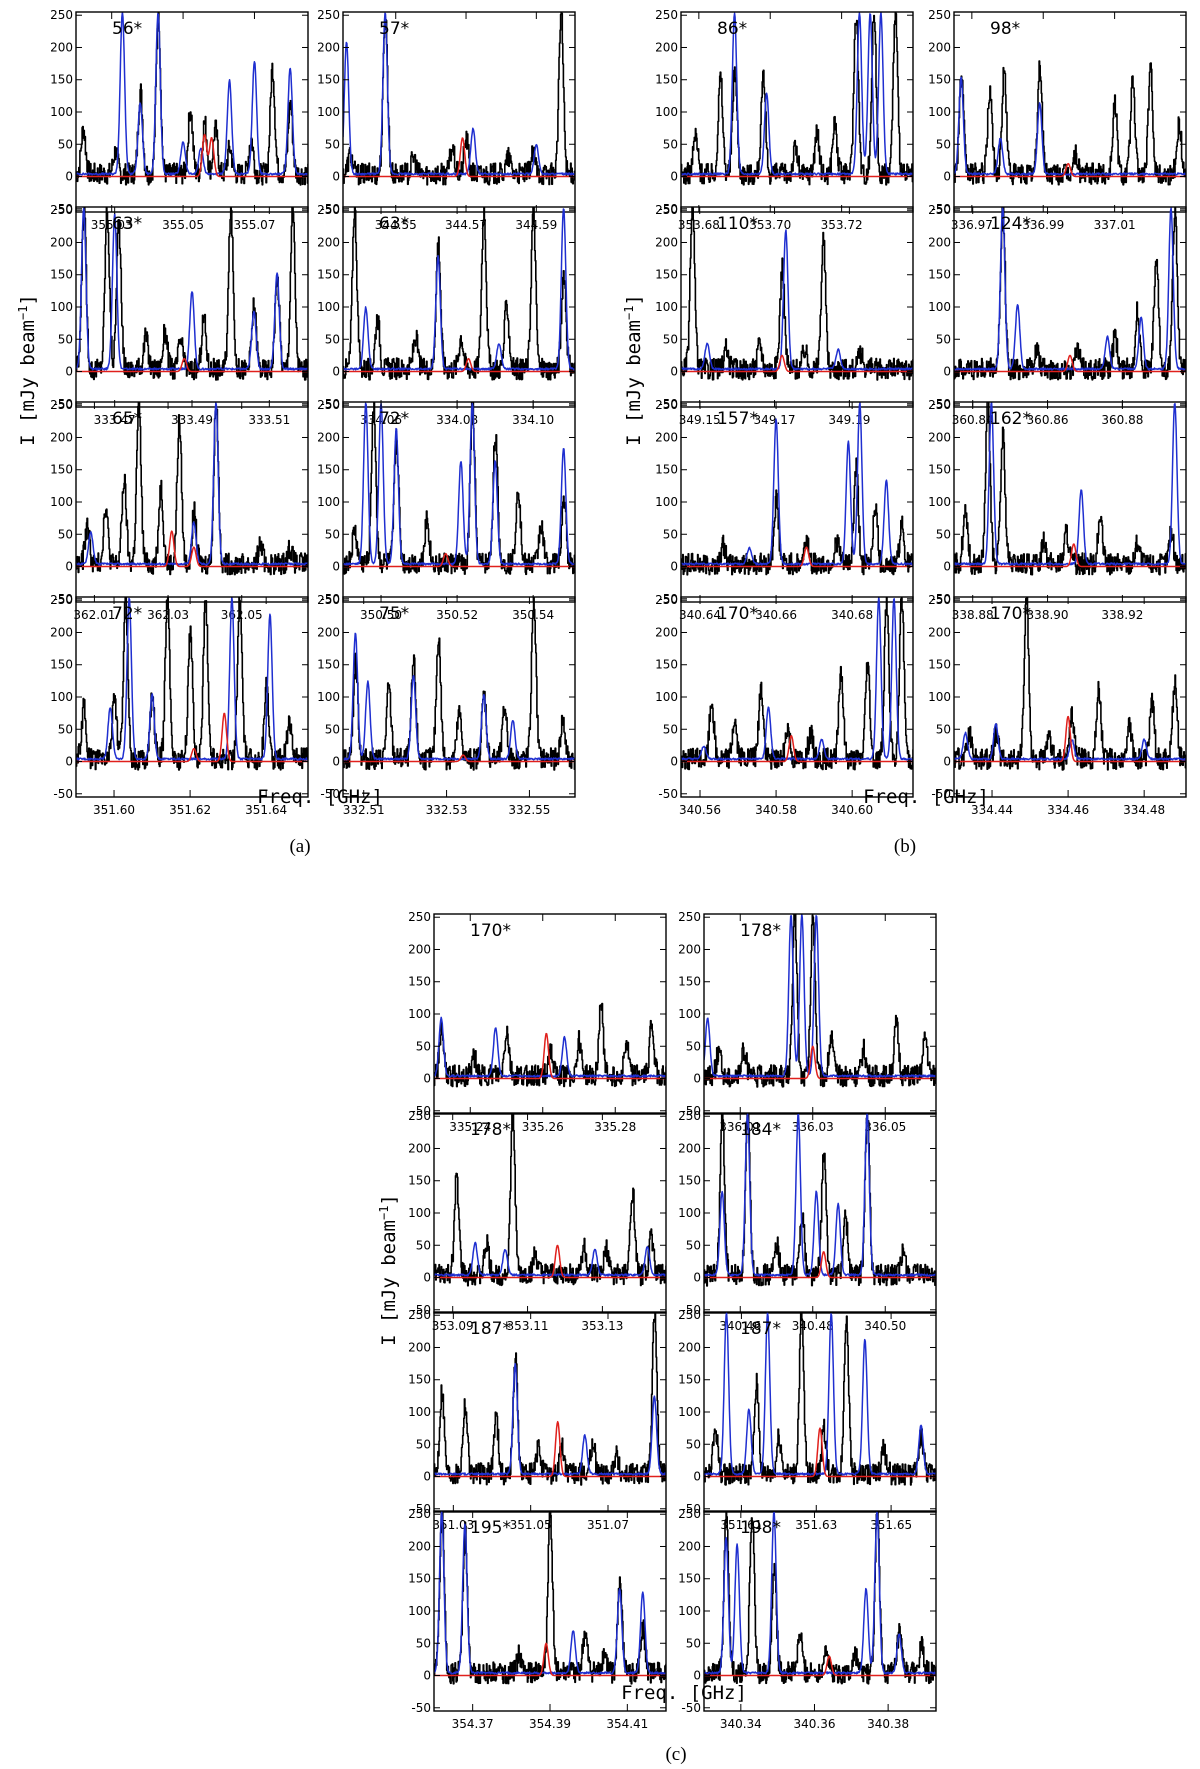  Describe the element at coordinates (490, 1329) in the screenshot. I see `panel-label: 187*` at that location.